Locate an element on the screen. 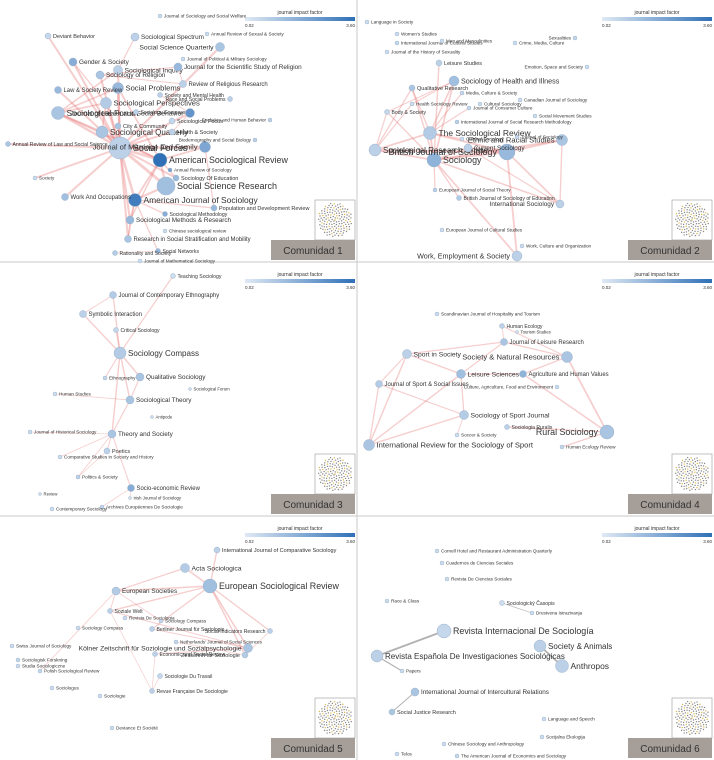 This screenshot has height=760, width=714. node-mcs is located at coordinates (462, 93).